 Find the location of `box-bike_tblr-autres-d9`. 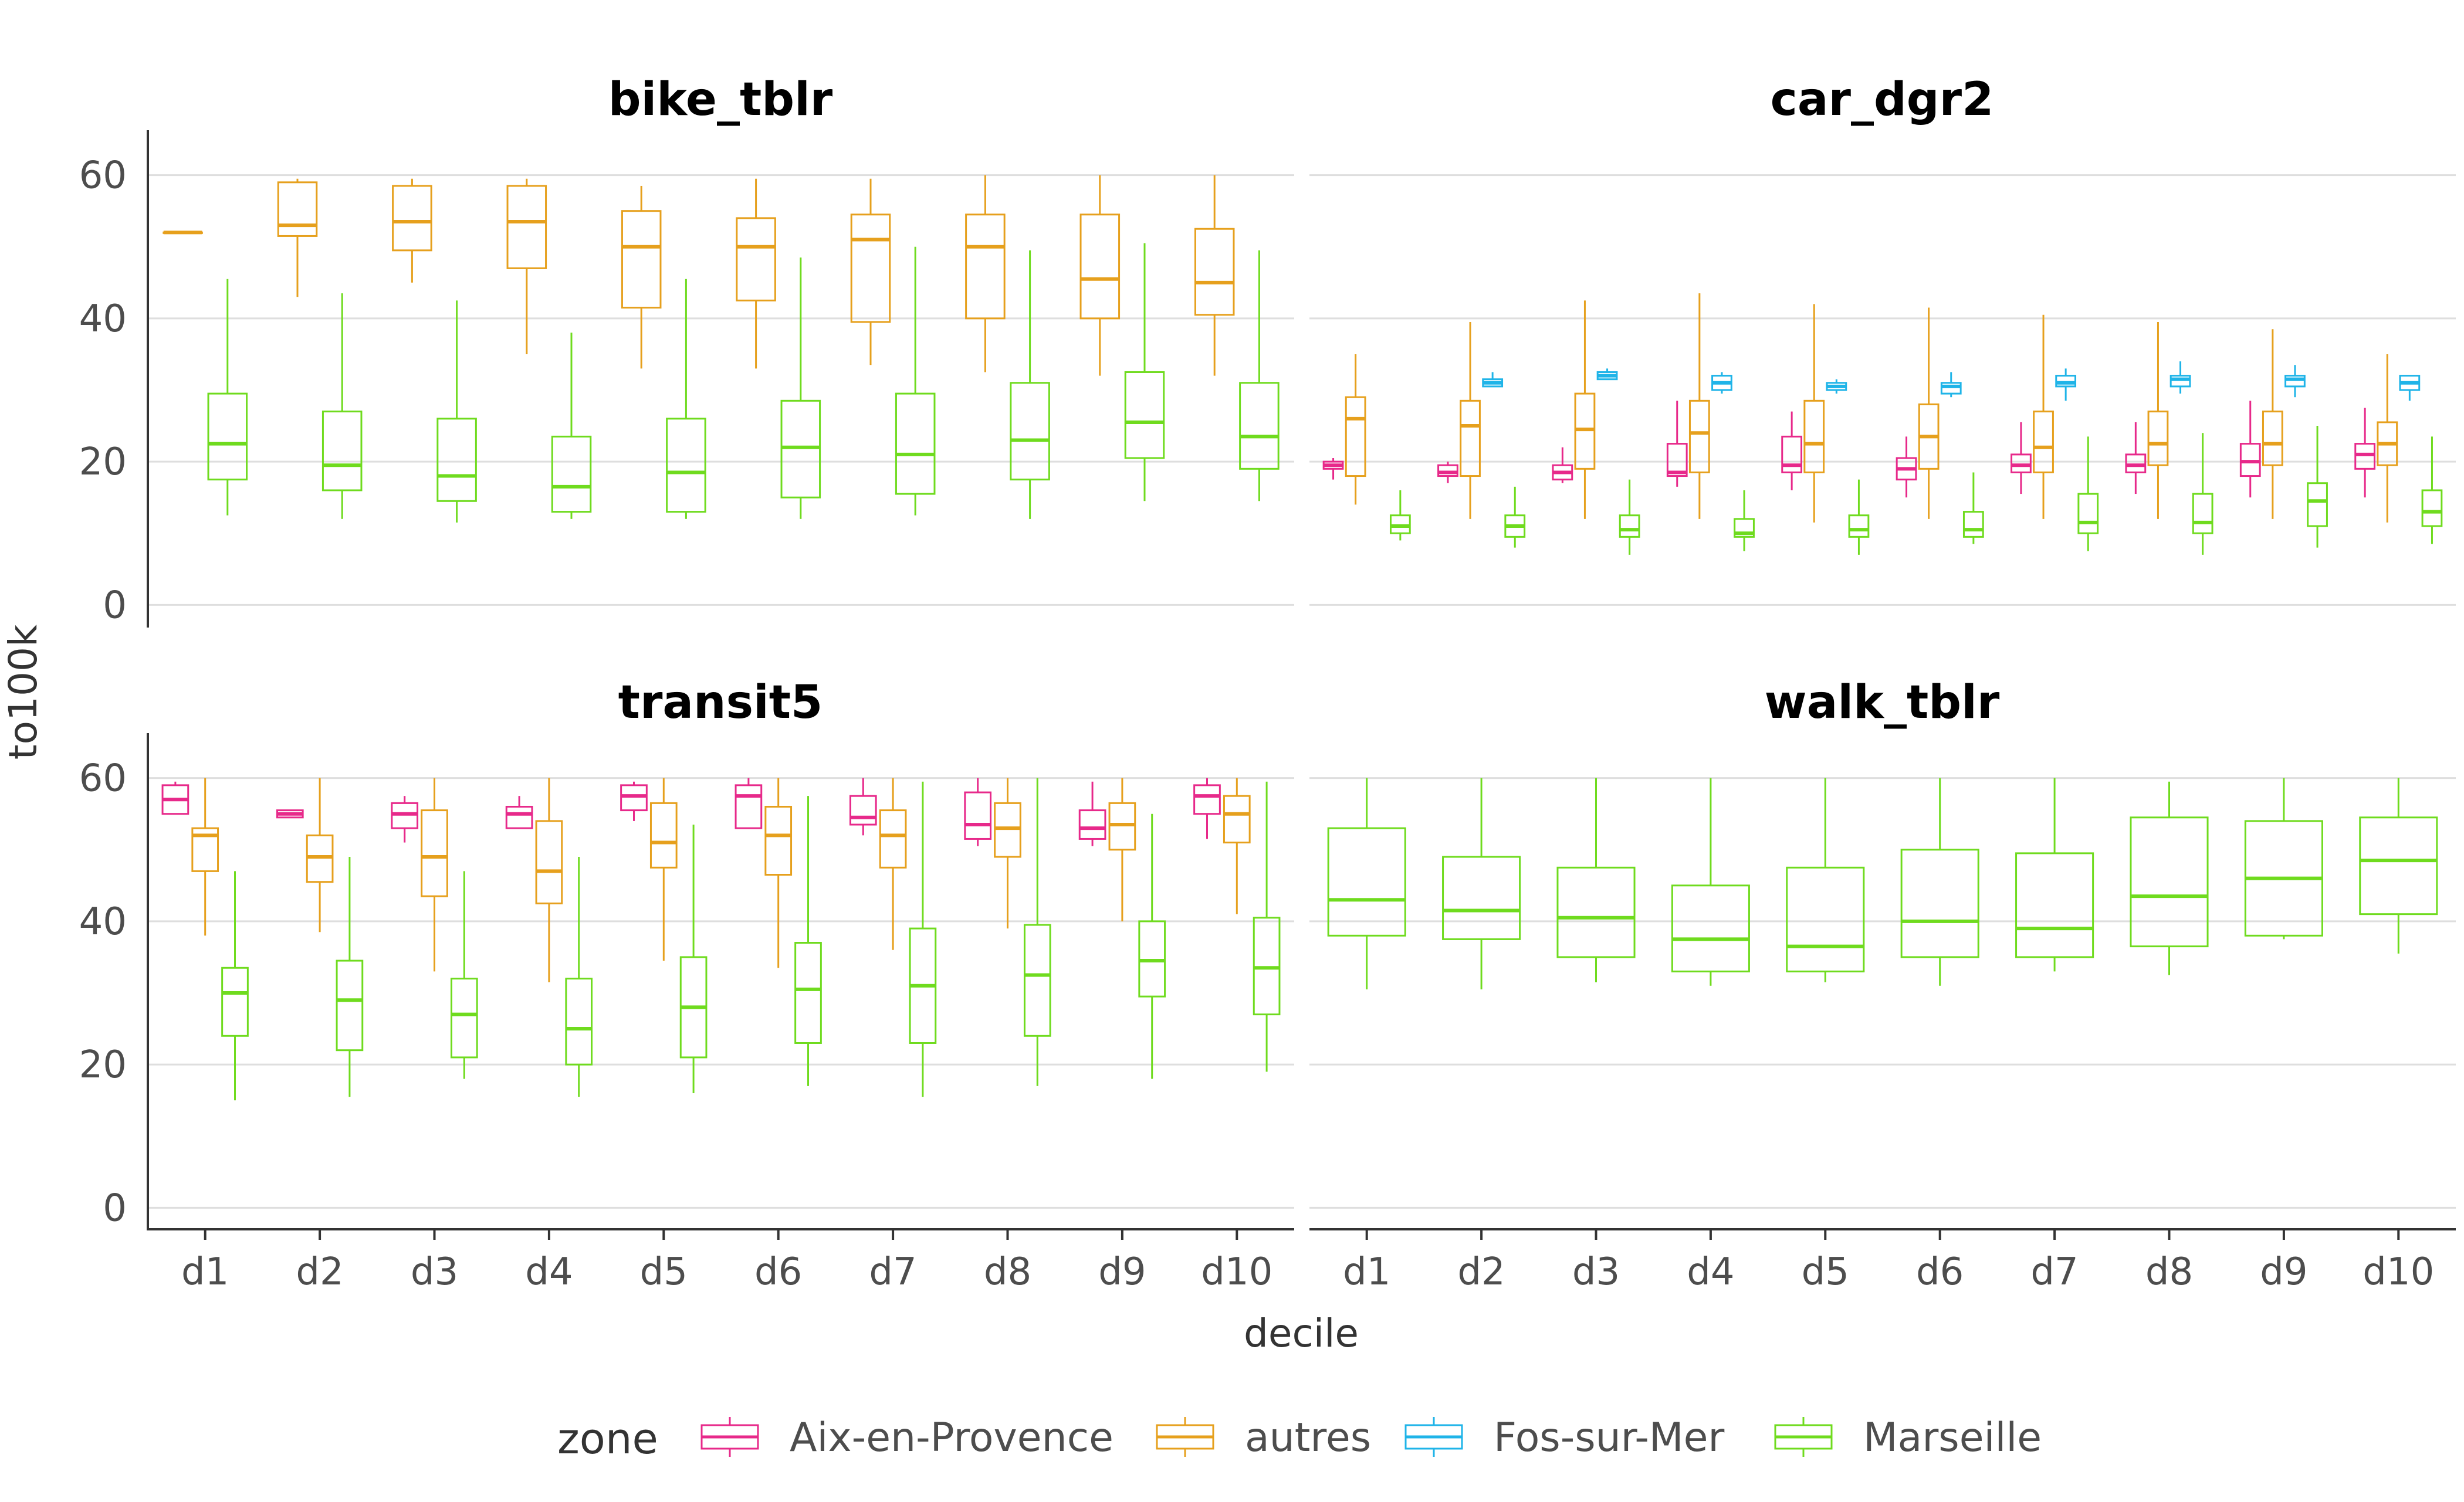

box-bike_tblr-autres-d9 is located at coordinates (1100, 276).